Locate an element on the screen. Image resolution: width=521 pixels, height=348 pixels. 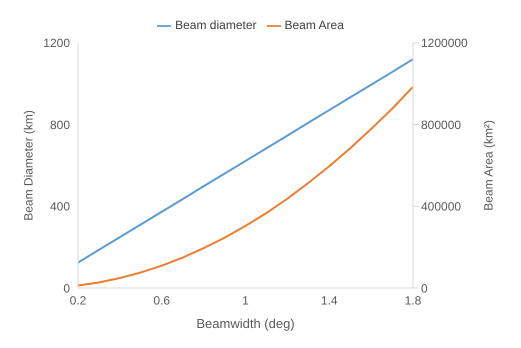
x-tick-label: 0.2 is located at coordinates (78, 301).